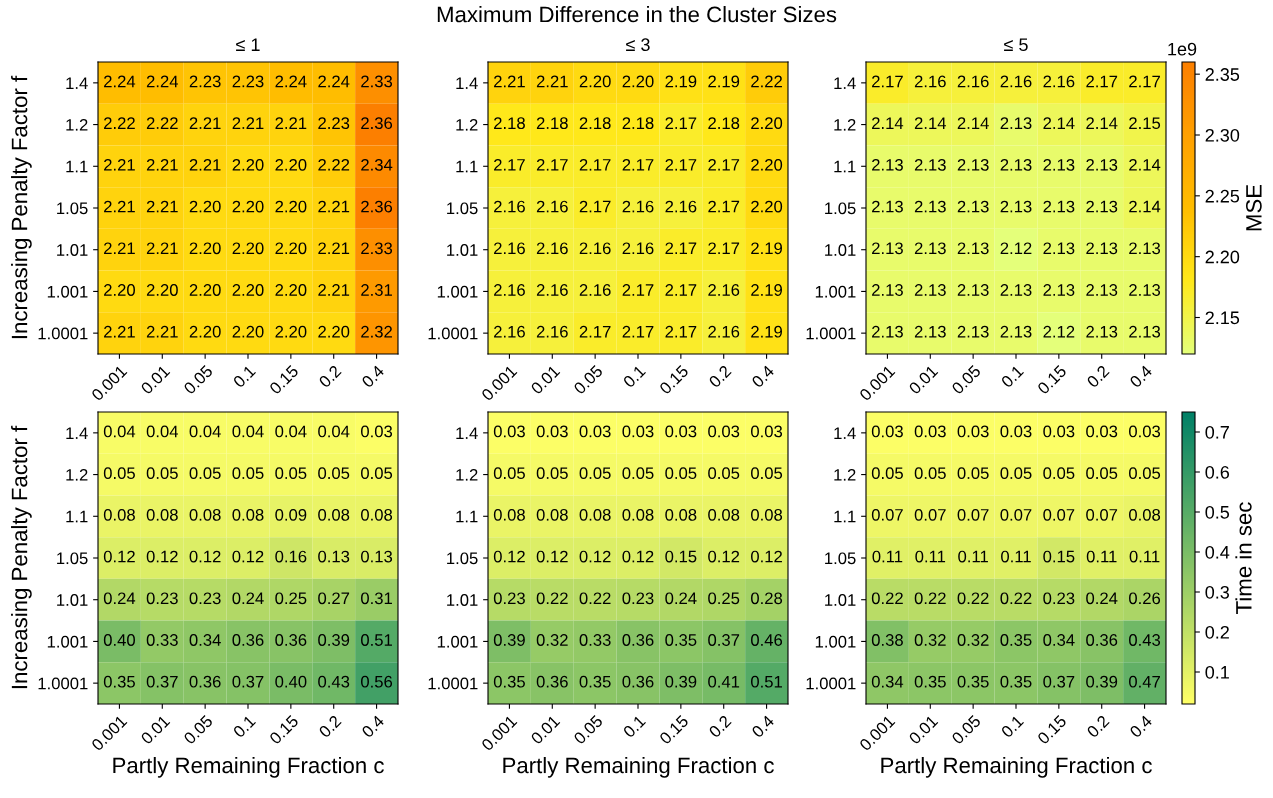 Image resolution: width=1273 pixels, height=798 pixels. What do you see at coordinates (1102, 681) in the screenshot?
I see `data-label: 0.39` at bounding box center [1102, 681].